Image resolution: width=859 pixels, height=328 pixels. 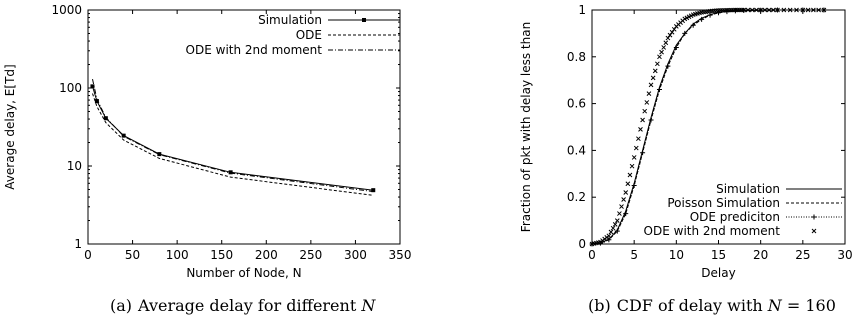 What do you see at coordinates (74, 166) in the screenshot?
I see `y-tick-label: 10` at bounding box center [74, 166].